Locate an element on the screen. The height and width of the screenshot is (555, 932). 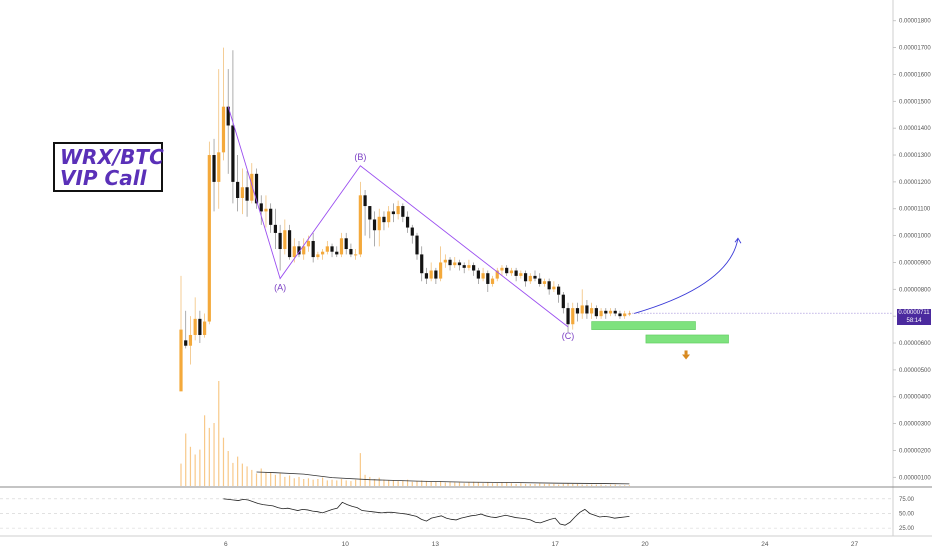
volume-ma-line is located at coordinates (443, 478).